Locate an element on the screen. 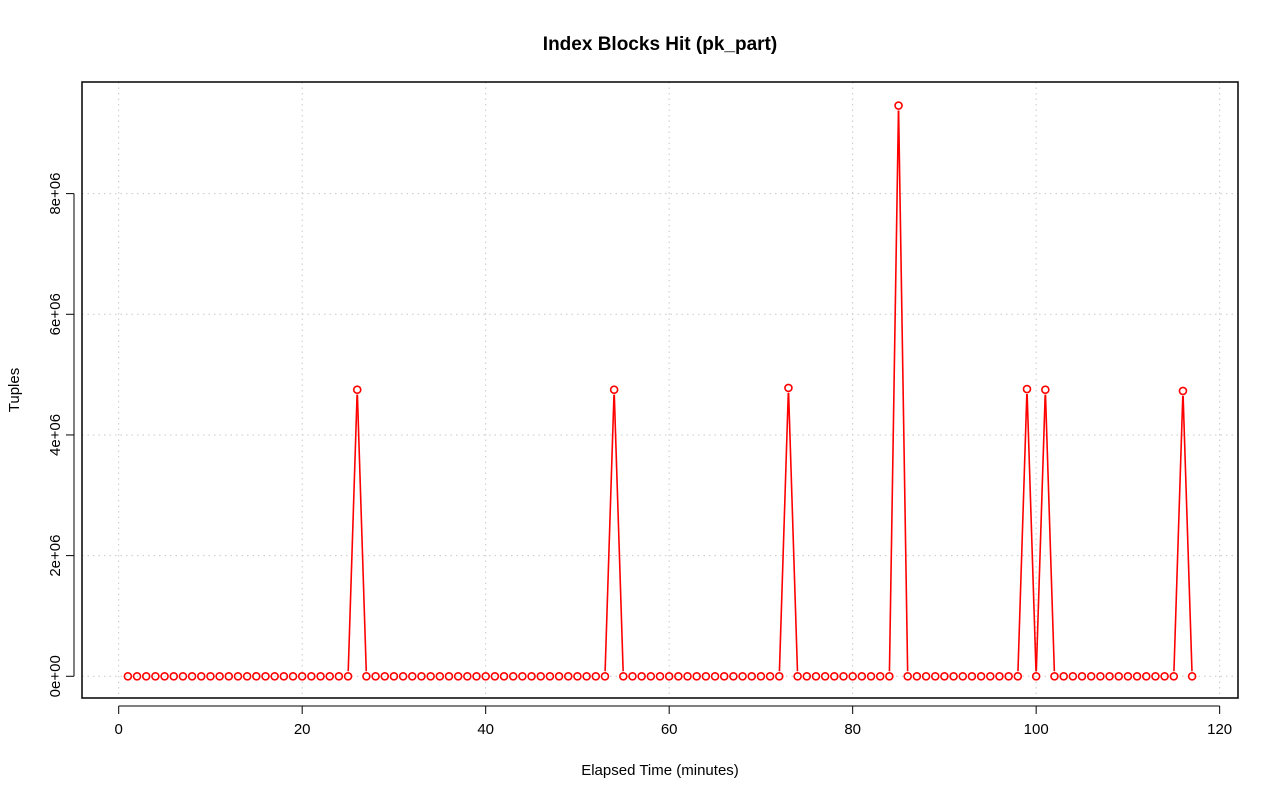 The width and height of the screenshot is (1280, 801). x-tick-label: 20 is located at coordinates (302, 729).